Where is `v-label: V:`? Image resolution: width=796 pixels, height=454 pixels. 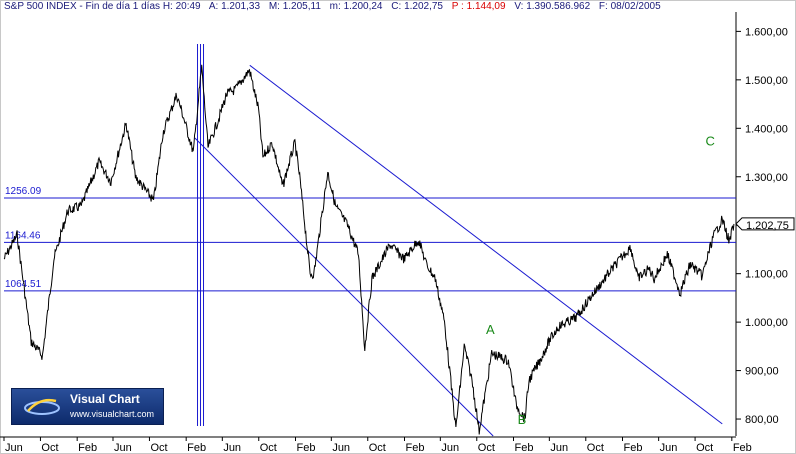 v-label: V: is located at coordinates (519, 6).